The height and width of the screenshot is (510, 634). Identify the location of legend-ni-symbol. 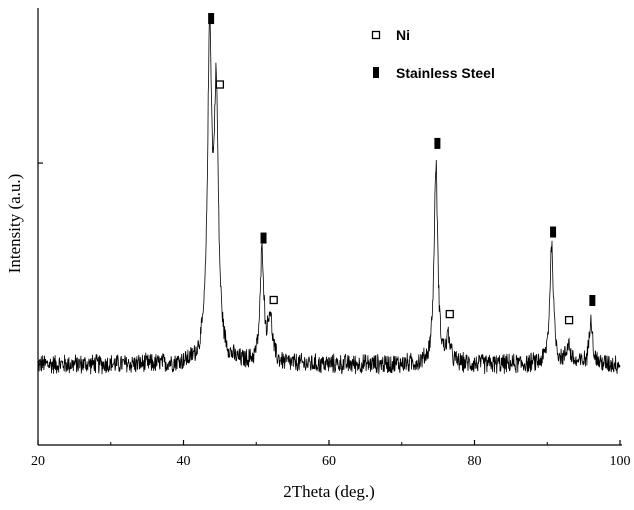
(376, 35).